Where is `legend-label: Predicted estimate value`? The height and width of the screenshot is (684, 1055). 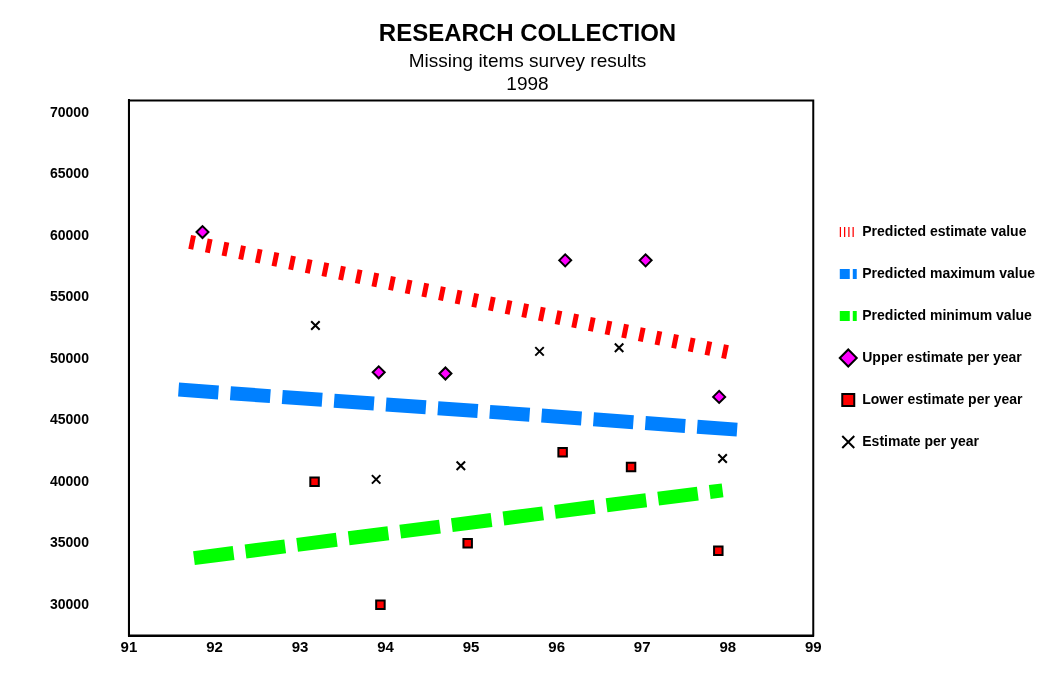 legend-label: Predicted estimate value is located at coordinates (944, 230).